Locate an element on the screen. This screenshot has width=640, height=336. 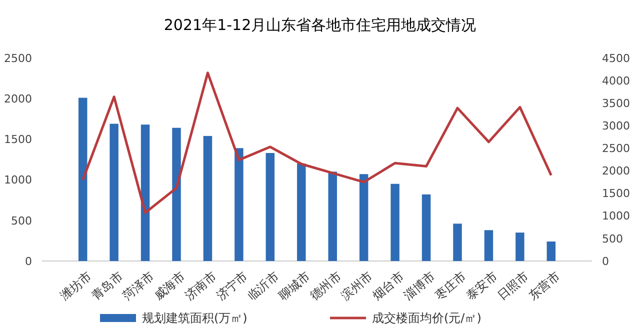
y-tick-label: 1500 is located at coordinates (18, 139).